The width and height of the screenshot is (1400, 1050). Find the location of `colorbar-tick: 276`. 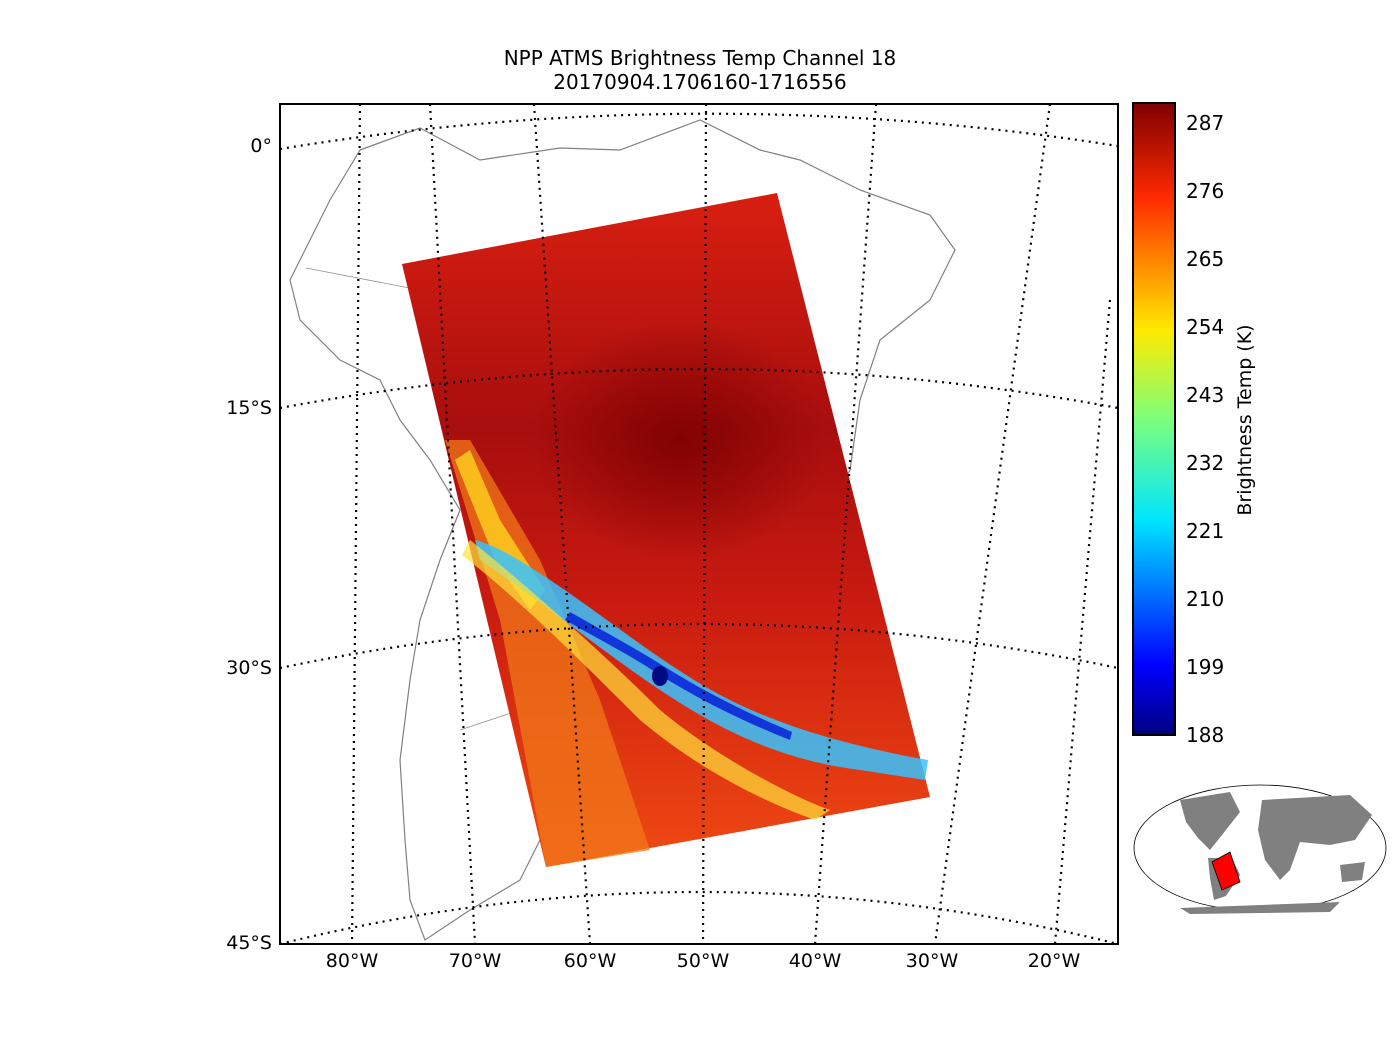

colorbar-tick: 276 is located at coordinates (1205, 191).